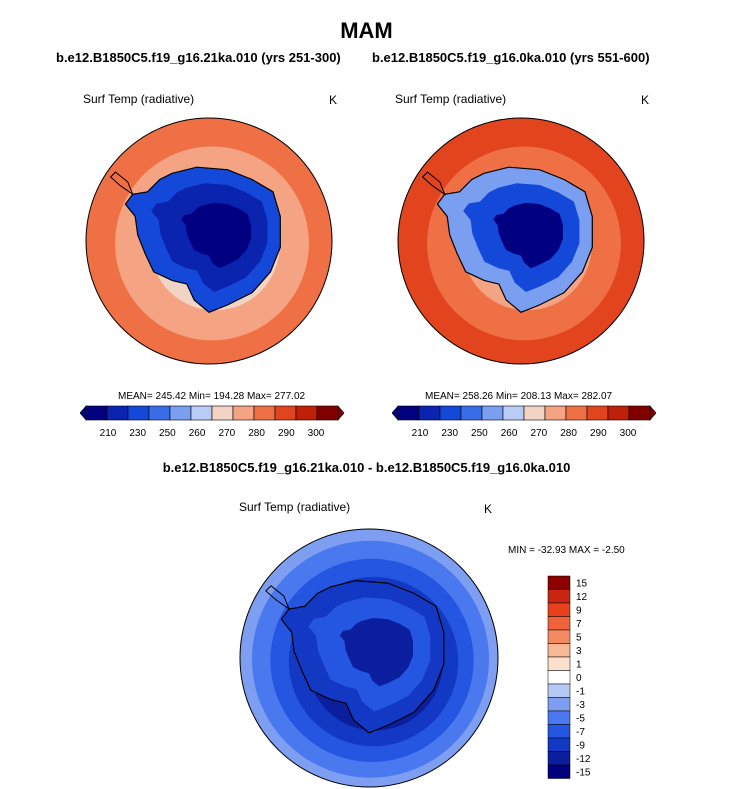  What do you see at coordinates (295, 507) in the screenshot?
I see `diff-variable-label: Surf Temp (radiative)` at bounding box center [295, 507].